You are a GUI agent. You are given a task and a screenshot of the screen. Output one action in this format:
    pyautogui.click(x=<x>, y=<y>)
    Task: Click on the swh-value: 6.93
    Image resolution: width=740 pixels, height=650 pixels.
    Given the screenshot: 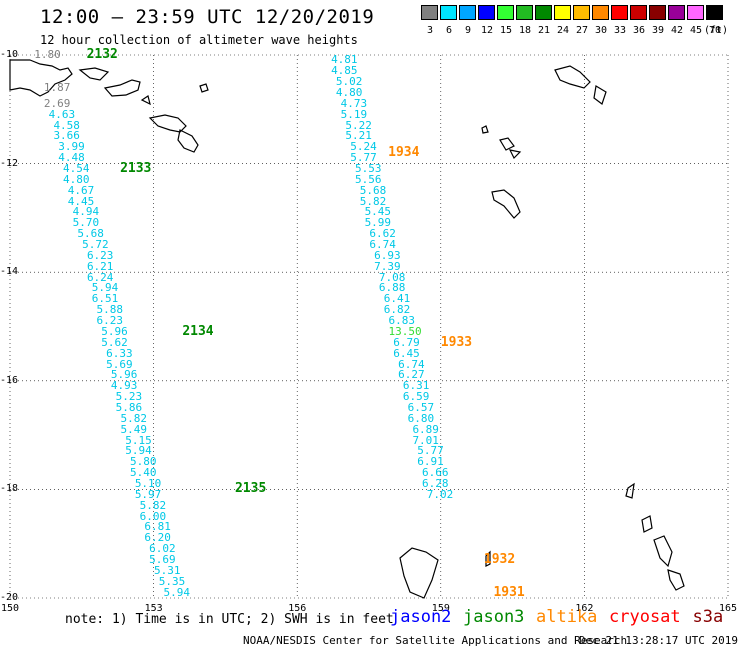 What is the action you would take?
    pyautogui.click(x=387, y=255)
    